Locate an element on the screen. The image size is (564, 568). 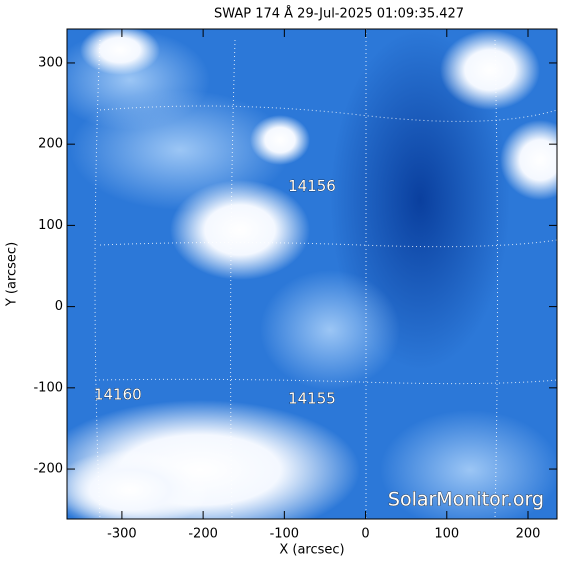
region-label: 14156 is located at coordinates (312, 186).